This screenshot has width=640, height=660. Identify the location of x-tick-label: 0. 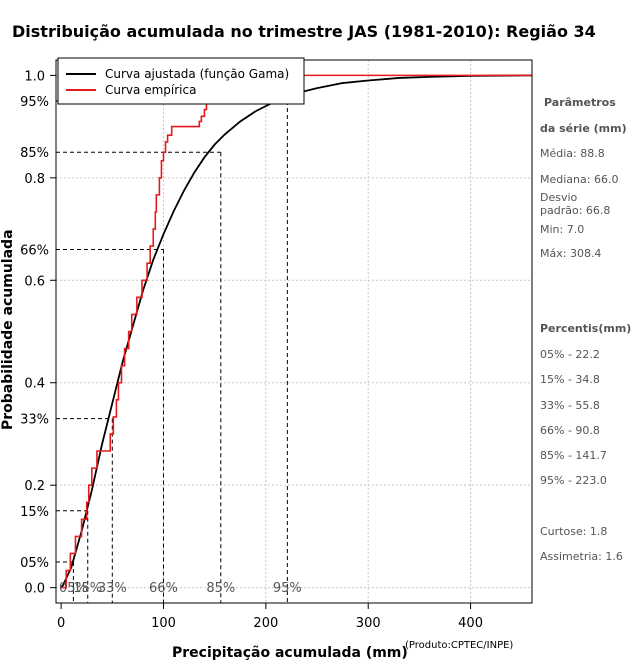
(61, 623).